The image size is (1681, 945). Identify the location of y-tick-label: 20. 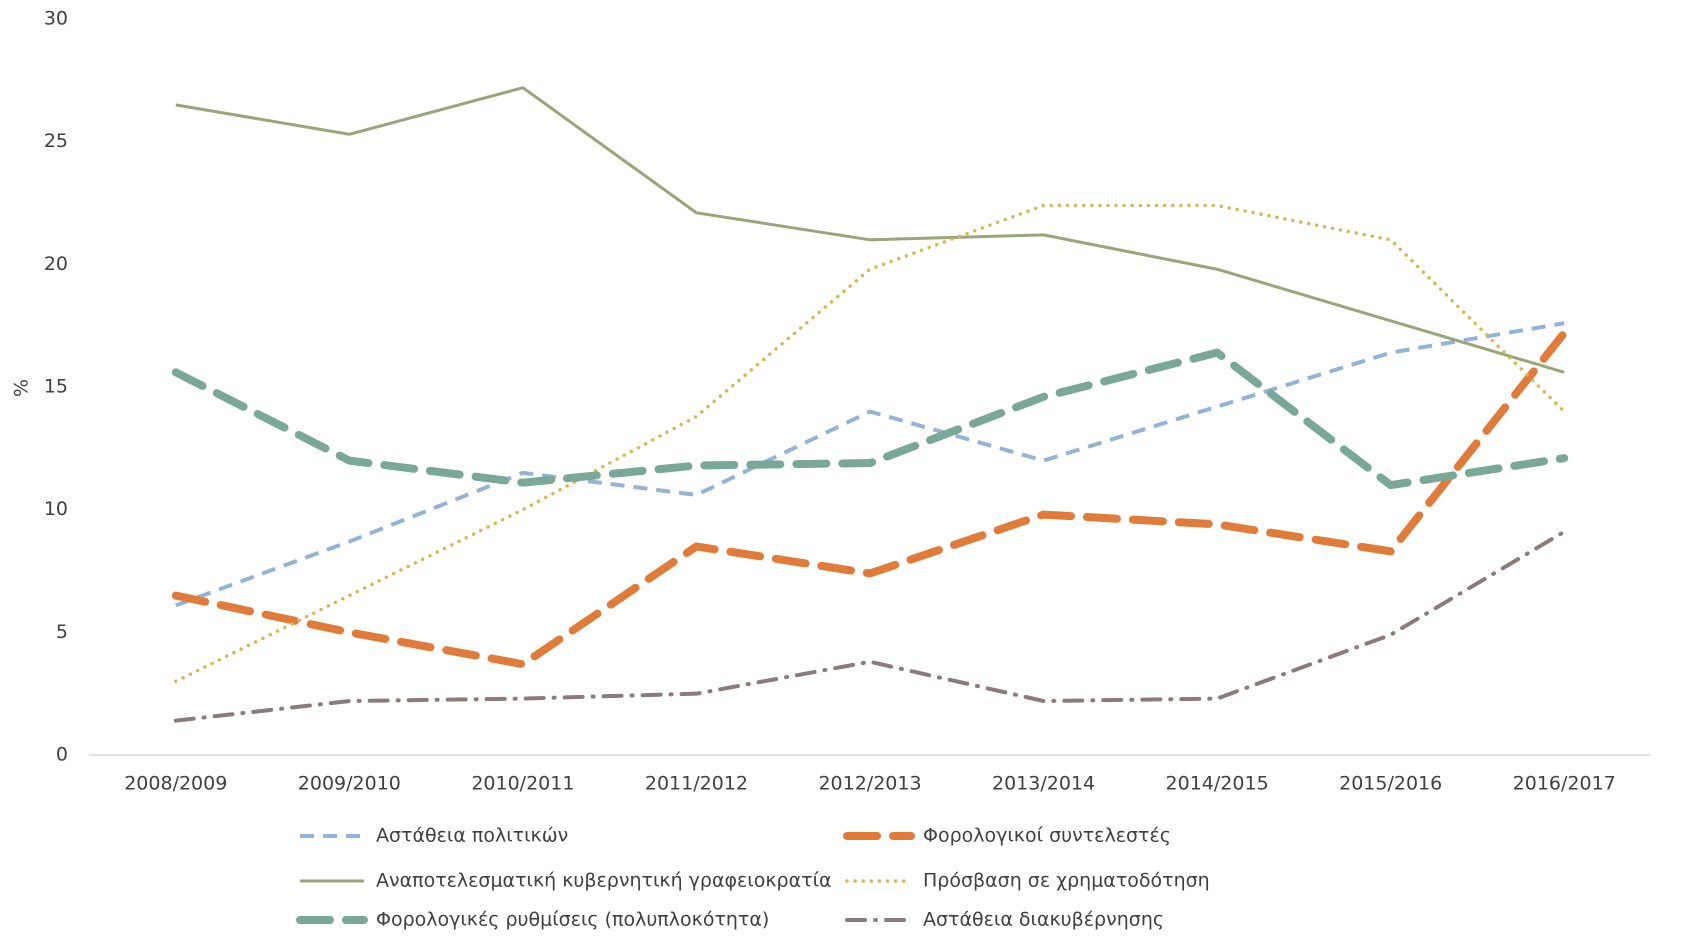
(56, 264).